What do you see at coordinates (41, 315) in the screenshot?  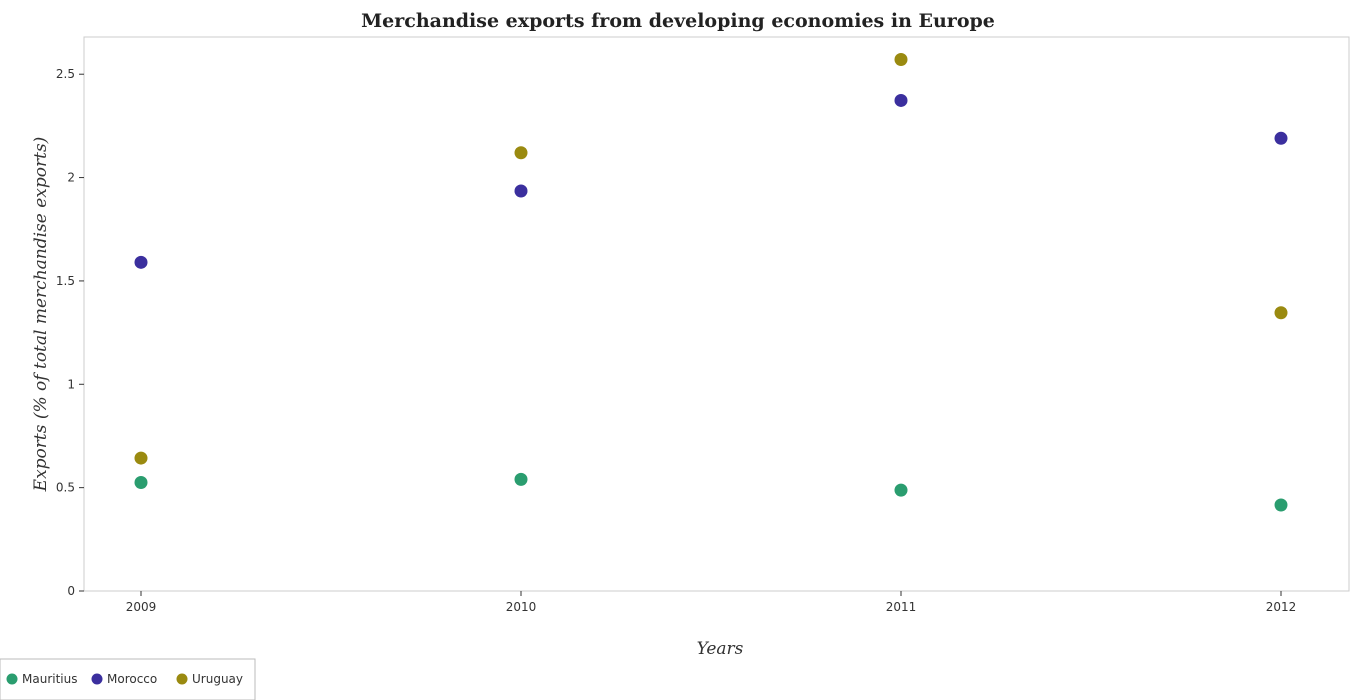 I see `y-axis-label: Exports (% of total merchandise exports)` at bounding box center [41, 315].